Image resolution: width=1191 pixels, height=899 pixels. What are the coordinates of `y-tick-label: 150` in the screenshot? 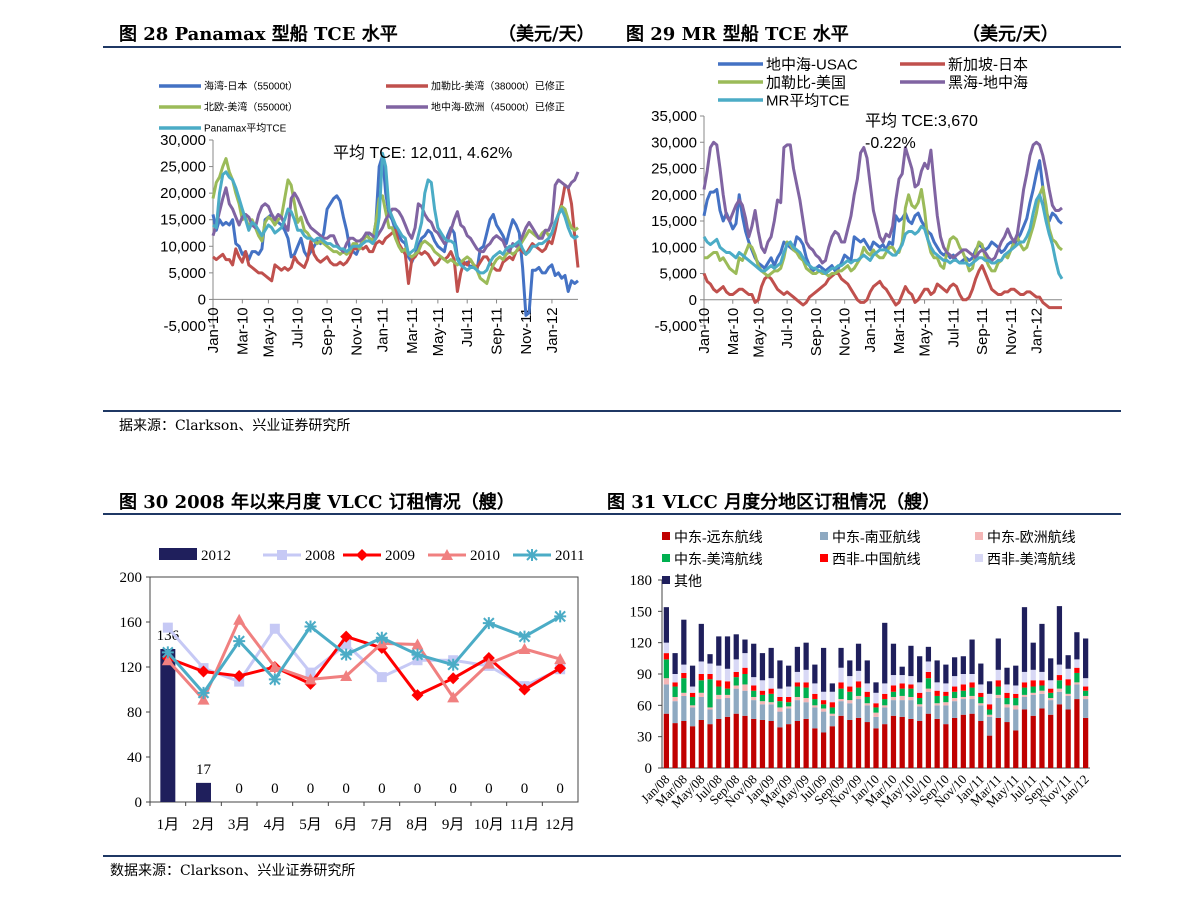 It's located at (641, 612).